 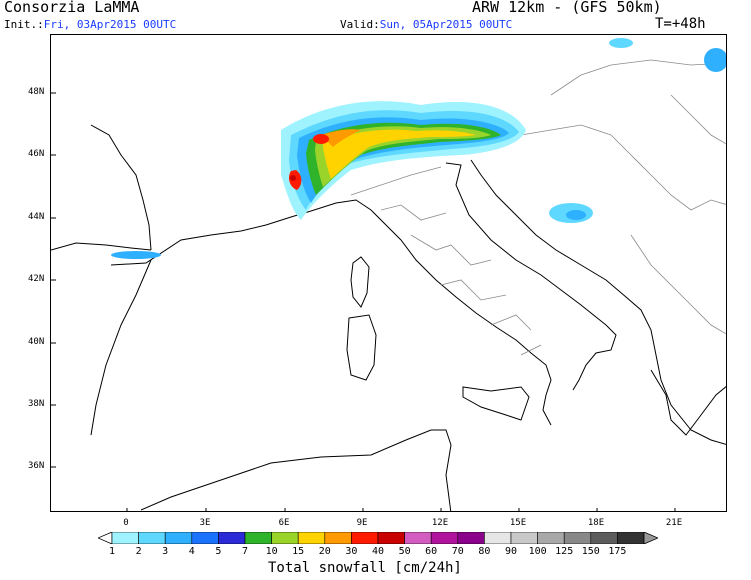 What do you see at coordinates (105, 538) in the screenshot?
I see `legend-arrow-left` at bounding box center [105, 538].